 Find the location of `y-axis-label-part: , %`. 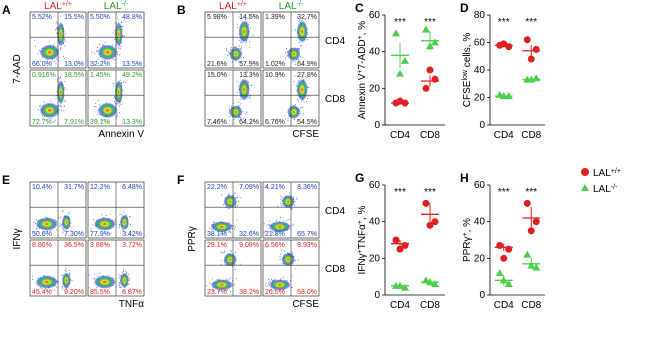

y-axis-label-part: , % is located at coordinates (362, 28).